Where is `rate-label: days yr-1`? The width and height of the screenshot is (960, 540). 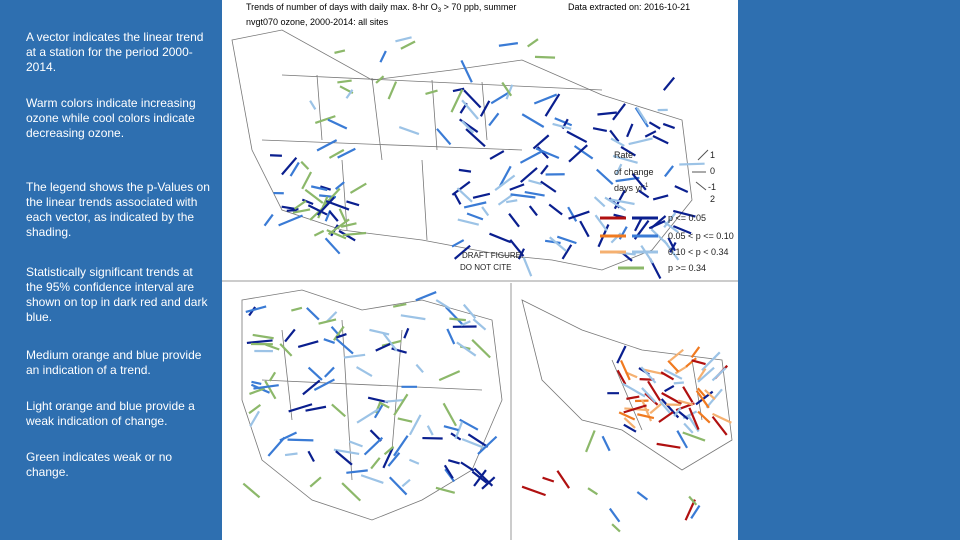 rate-label: days yr-1 is located at coordinates (631, 188).